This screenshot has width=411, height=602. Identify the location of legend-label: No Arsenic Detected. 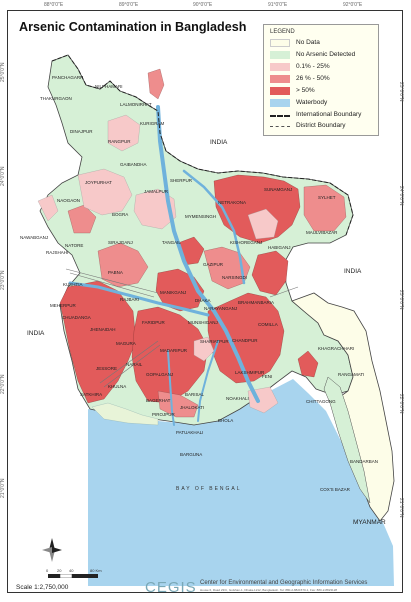
(326, 54).